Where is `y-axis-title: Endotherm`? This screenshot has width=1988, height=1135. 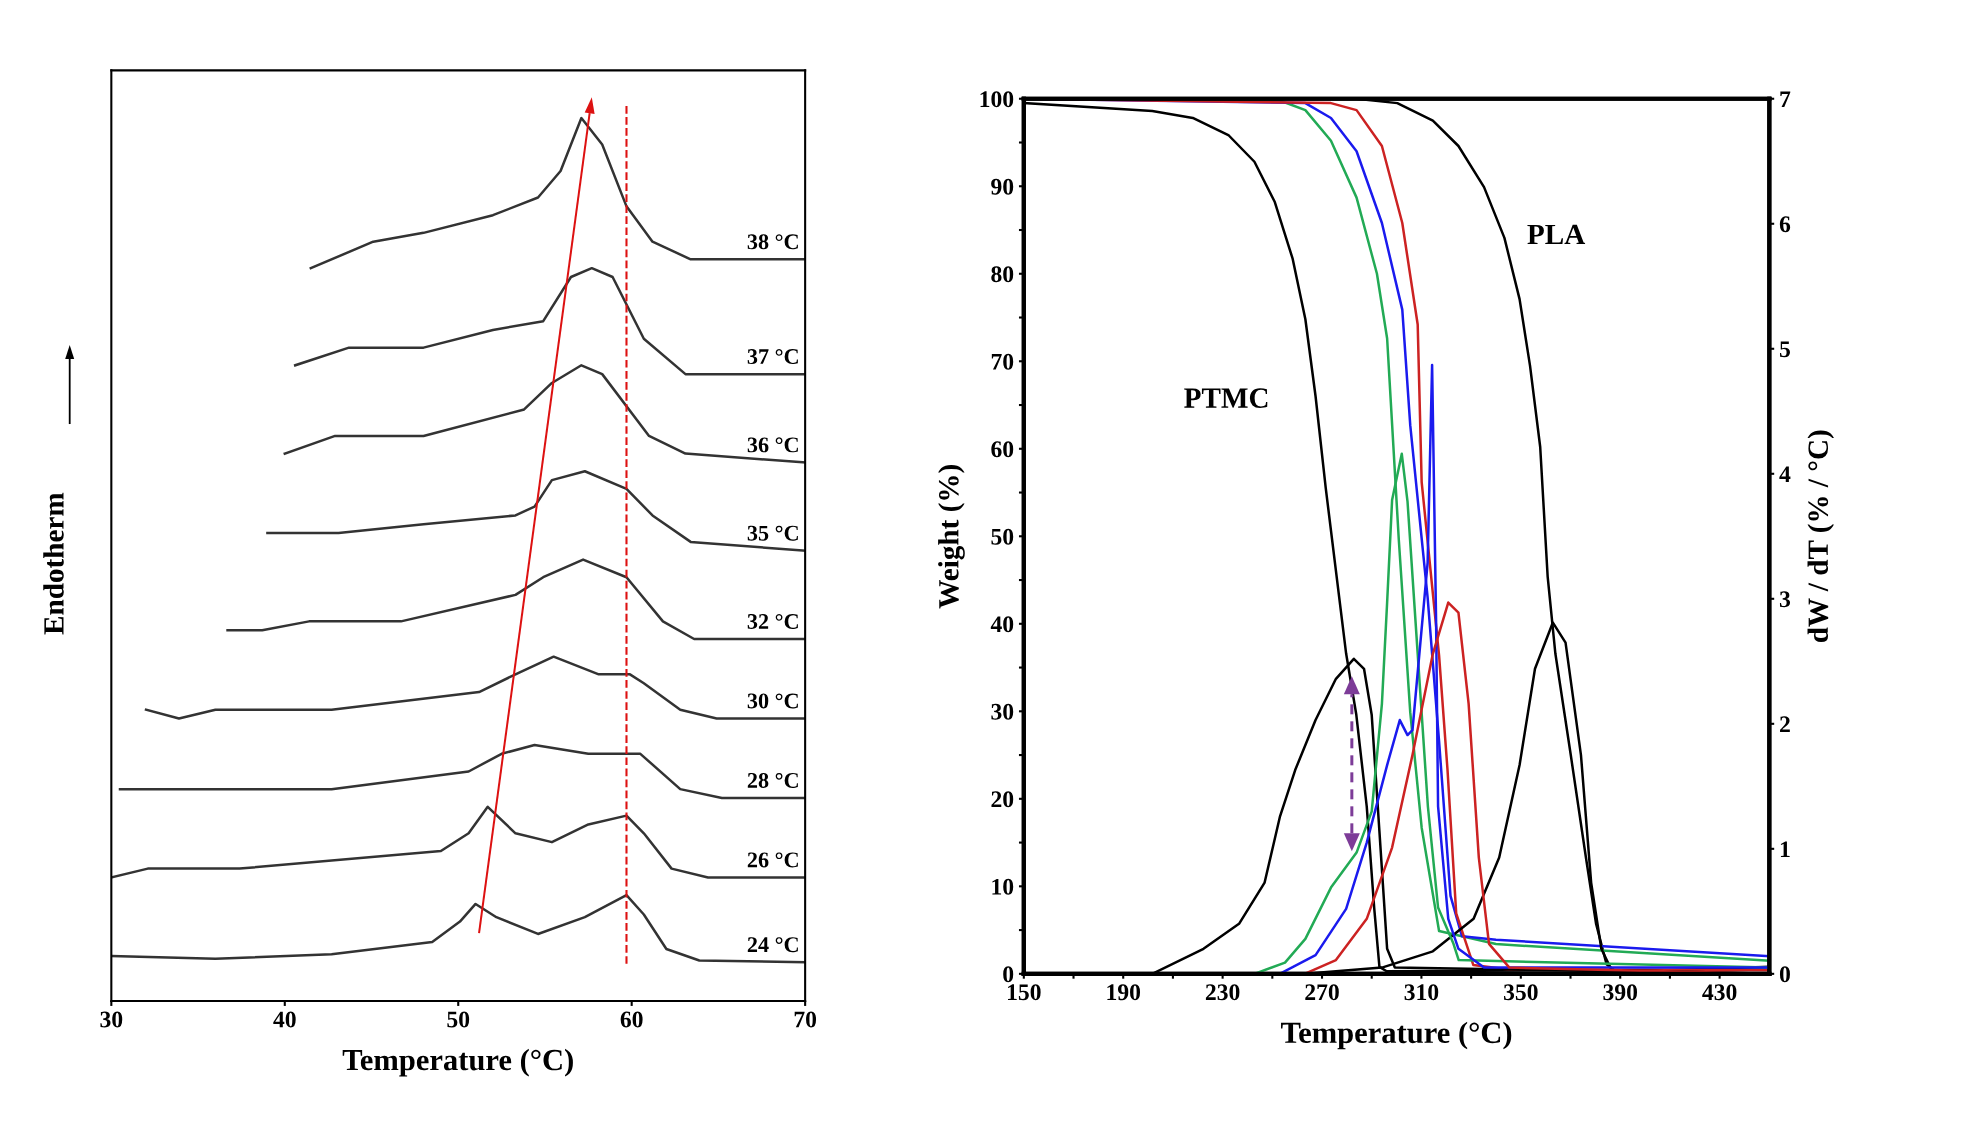
y-axis-title: Endotherm is located at coordinates (53, 563).